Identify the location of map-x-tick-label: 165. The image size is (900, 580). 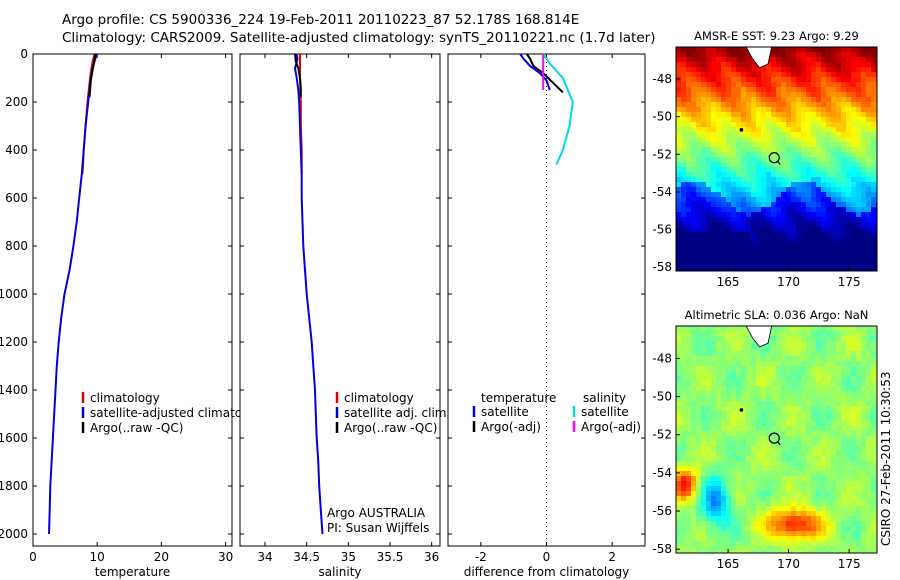
(728, 282).